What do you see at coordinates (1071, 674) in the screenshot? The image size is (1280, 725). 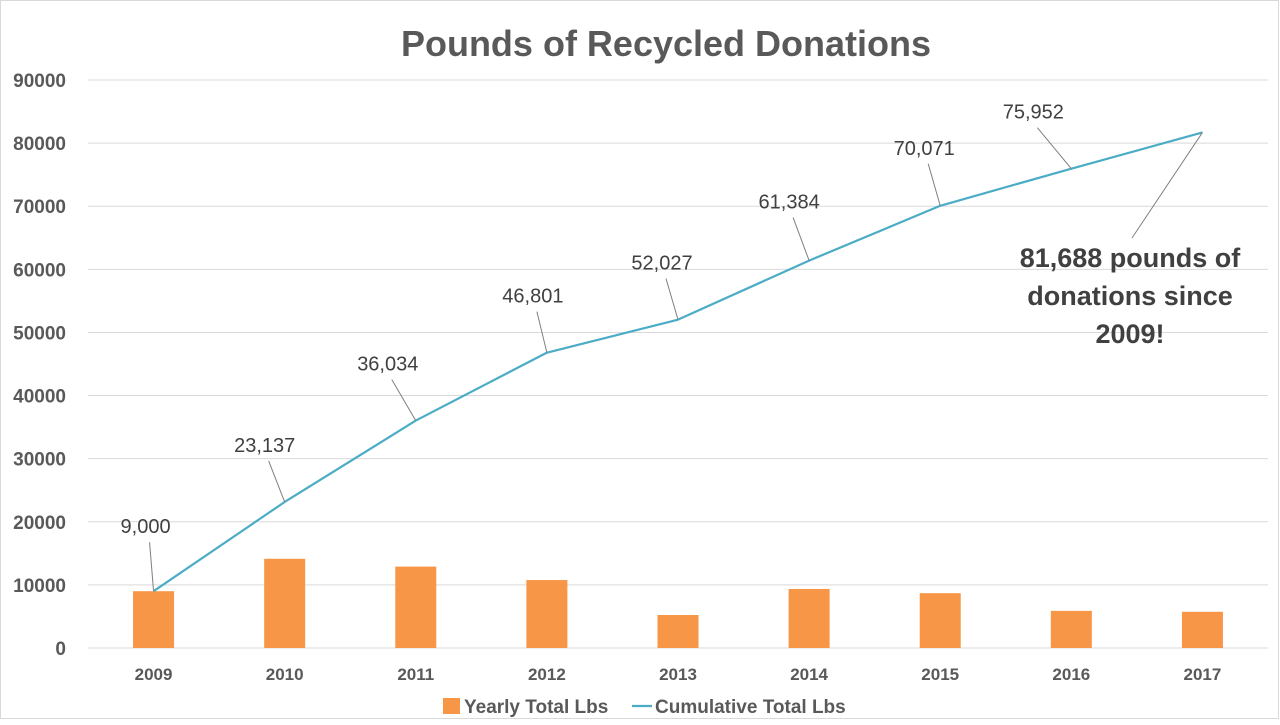 I see `x-tick-label: 2016` at bounding box center [1071, 674].